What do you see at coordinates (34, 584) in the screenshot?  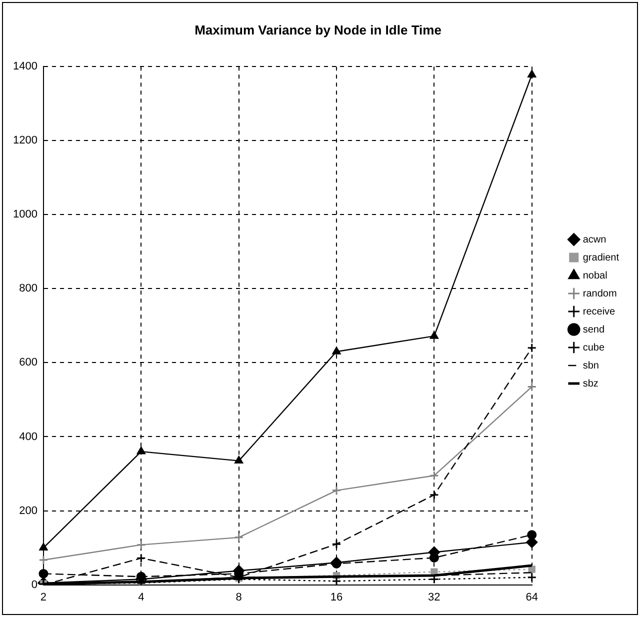 I see `y-tick-label: 0` at bounding box center [34, 584].